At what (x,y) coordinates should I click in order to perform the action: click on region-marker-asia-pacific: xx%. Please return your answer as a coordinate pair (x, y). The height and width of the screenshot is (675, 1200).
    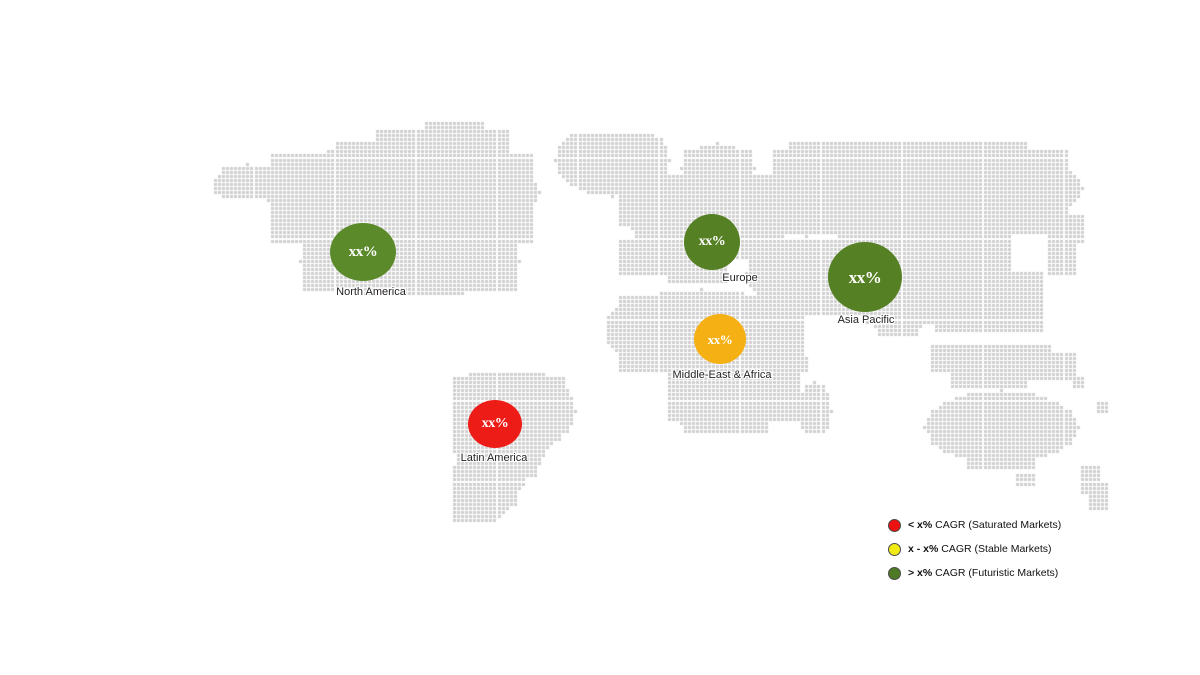
    Looking at the image, I should click on (865, 277).